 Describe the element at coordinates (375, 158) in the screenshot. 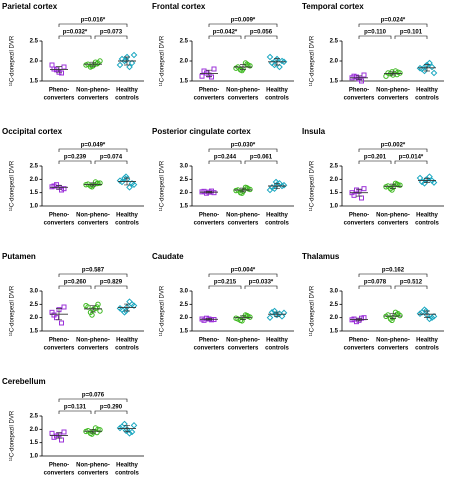

I see `p-value: p=0.201` at that location.